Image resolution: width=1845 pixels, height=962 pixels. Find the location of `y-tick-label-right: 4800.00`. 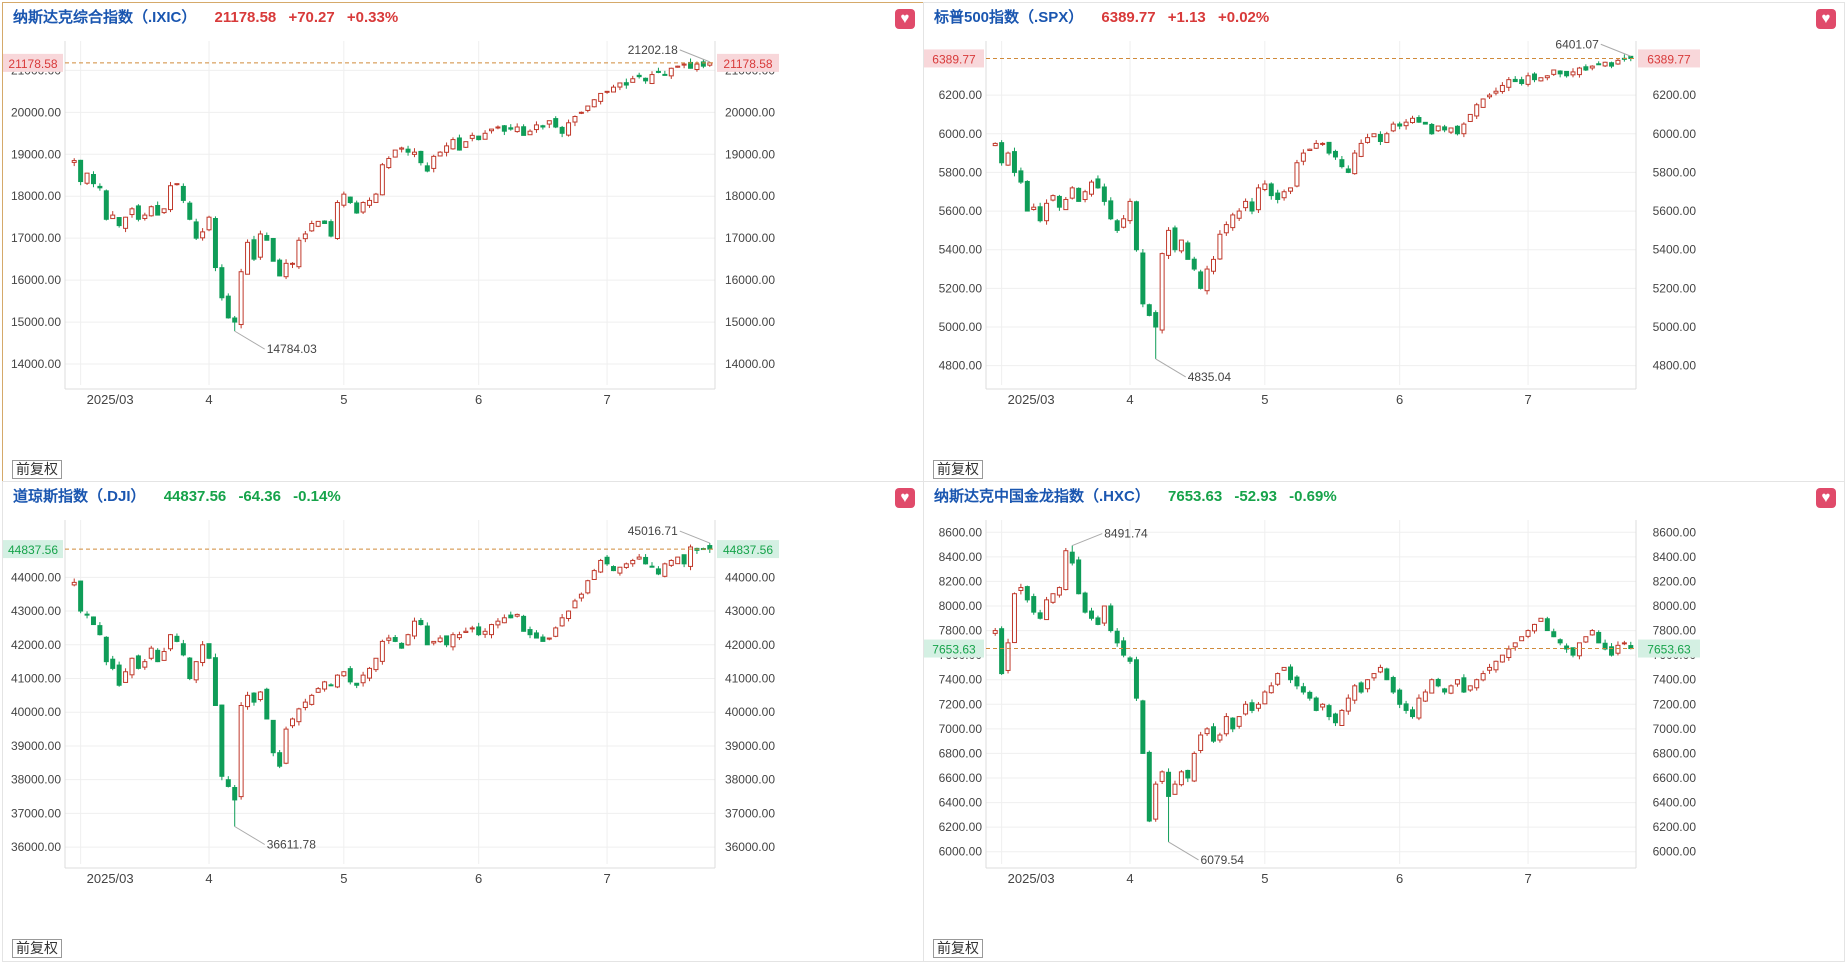

y-tick-label-right: 4800.00 is located at coordinates (1675, 366).